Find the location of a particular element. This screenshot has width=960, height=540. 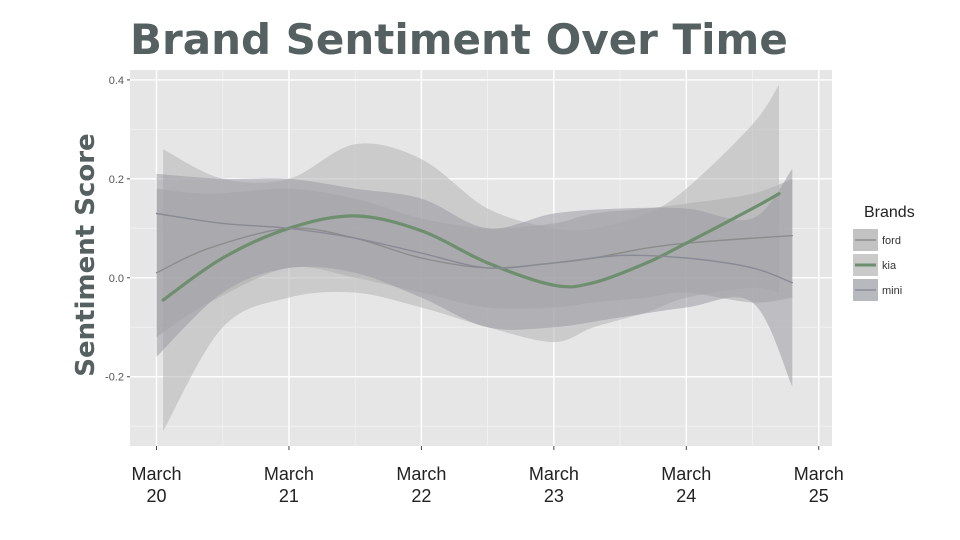

y-tick-label: 0.4 is located at coordinates (116, 81).